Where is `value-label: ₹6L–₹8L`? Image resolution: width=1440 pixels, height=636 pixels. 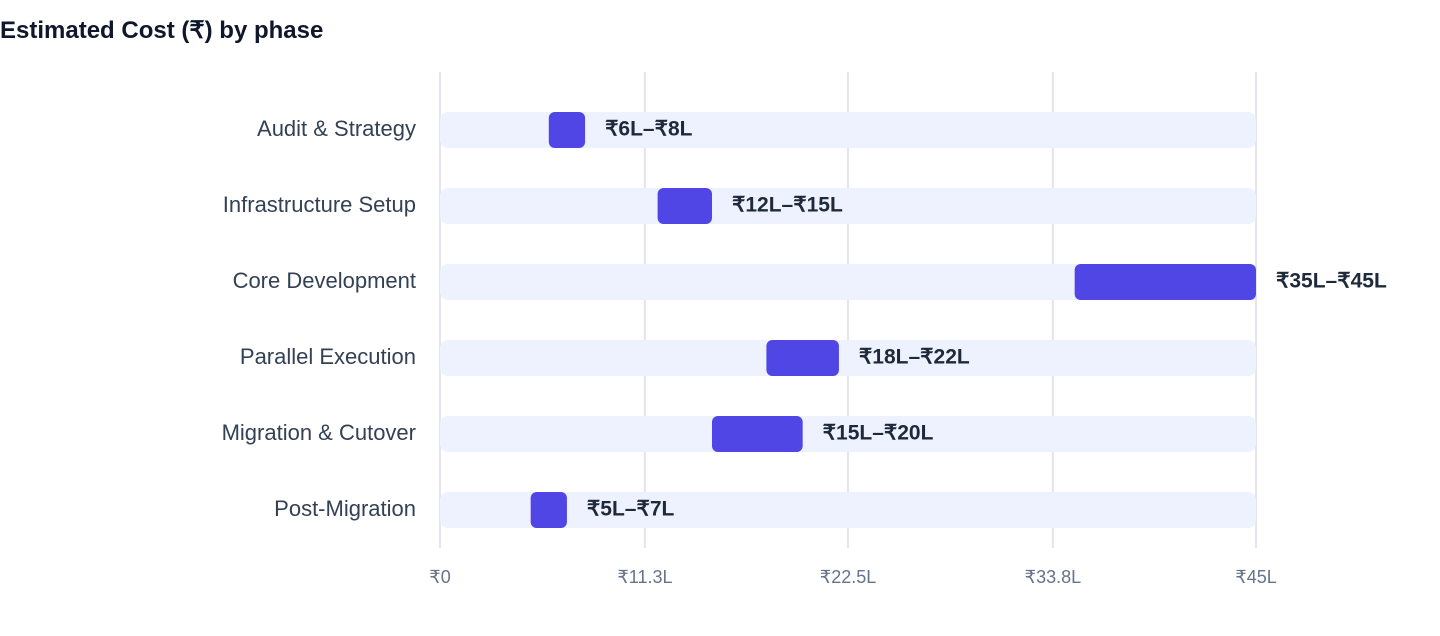
value-label: ₹6L–₹8L is located at coordinates (649, 129).